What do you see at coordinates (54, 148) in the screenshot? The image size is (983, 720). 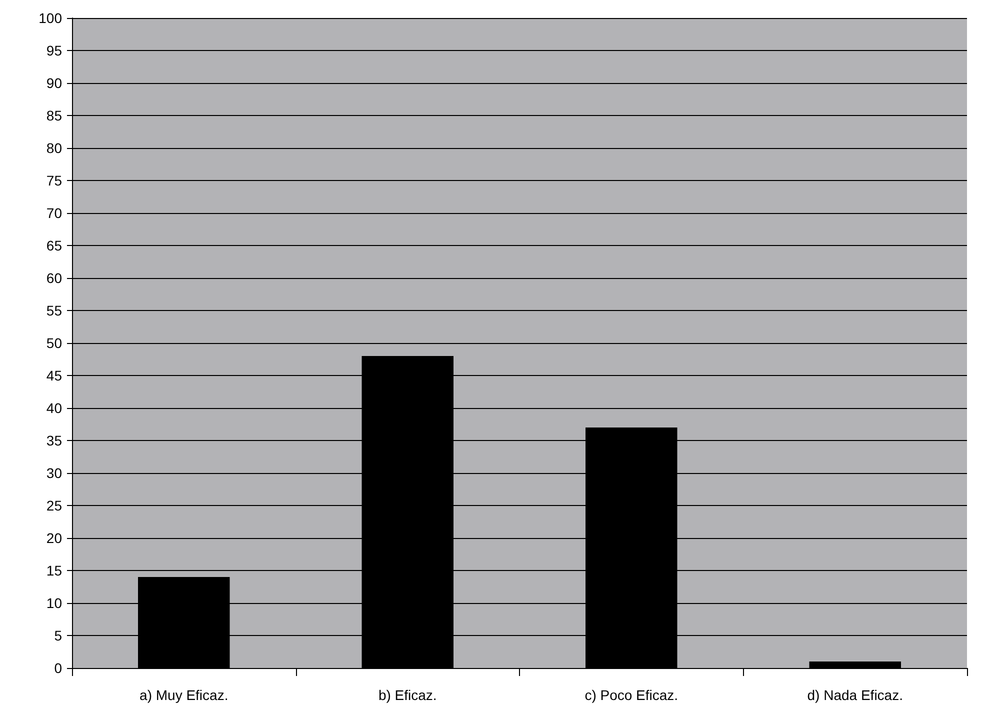 I see `y-tick-label: 80` at bounding box center [54, 148].